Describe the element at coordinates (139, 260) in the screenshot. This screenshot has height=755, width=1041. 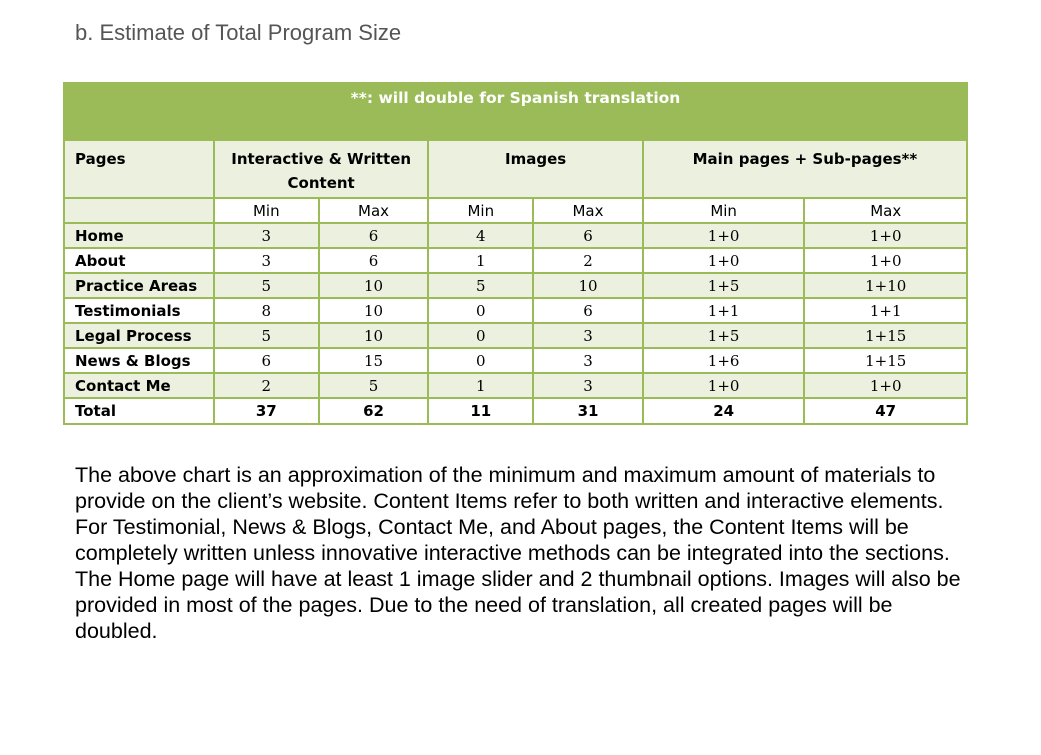
I see `row-page-name: About` at that location.